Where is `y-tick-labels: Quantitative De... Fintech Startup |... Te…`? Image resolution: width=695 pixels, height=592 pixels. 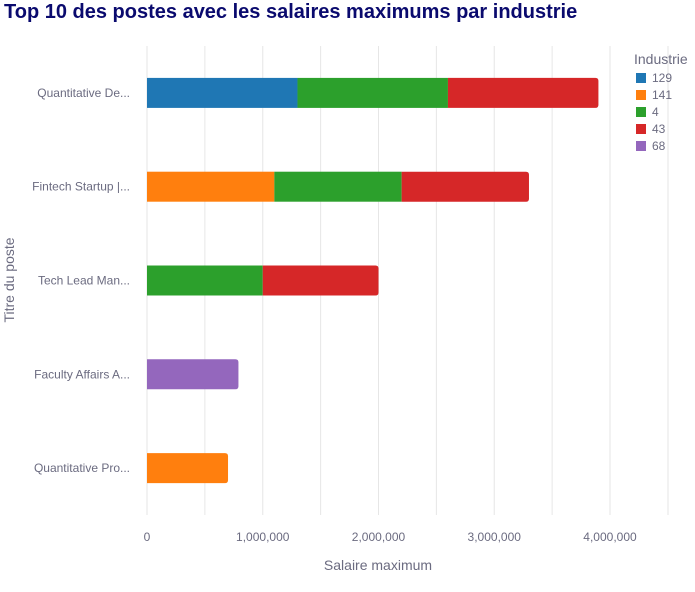
y-tick-labels: Quantitative De... Fintech Startup |... Te… is located at coordinates (81, 280).